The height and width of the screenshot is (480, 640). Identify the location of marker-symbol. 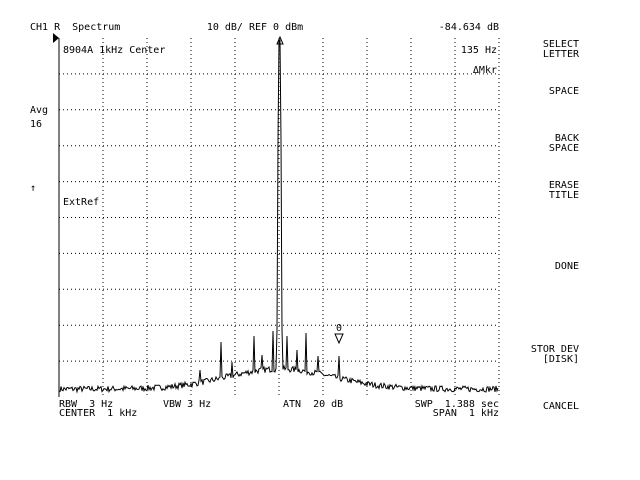
(339, 339).